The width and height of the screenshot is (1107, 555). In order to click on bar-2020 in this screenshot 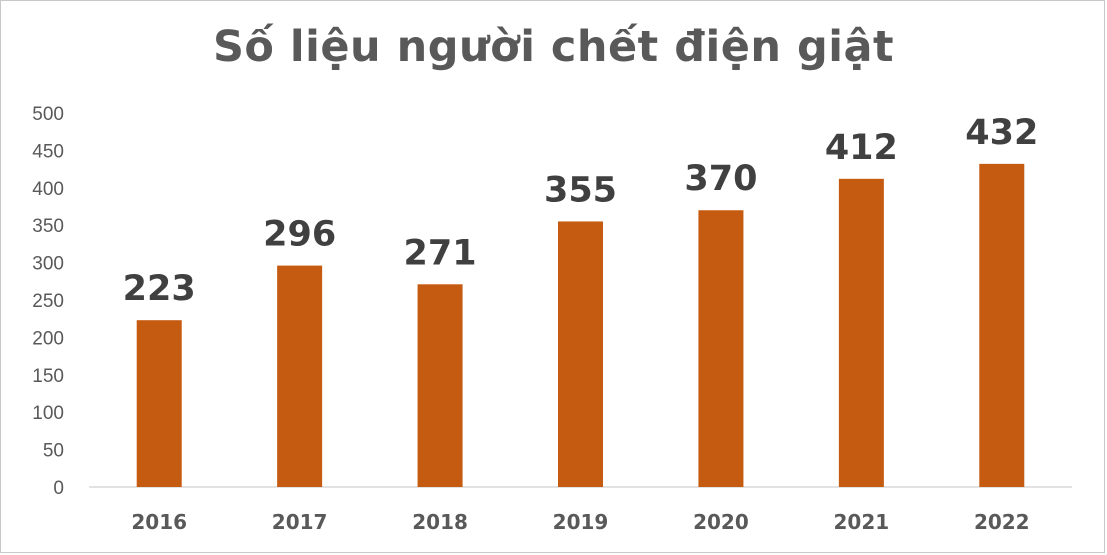, I will do `click(721, 349)`.